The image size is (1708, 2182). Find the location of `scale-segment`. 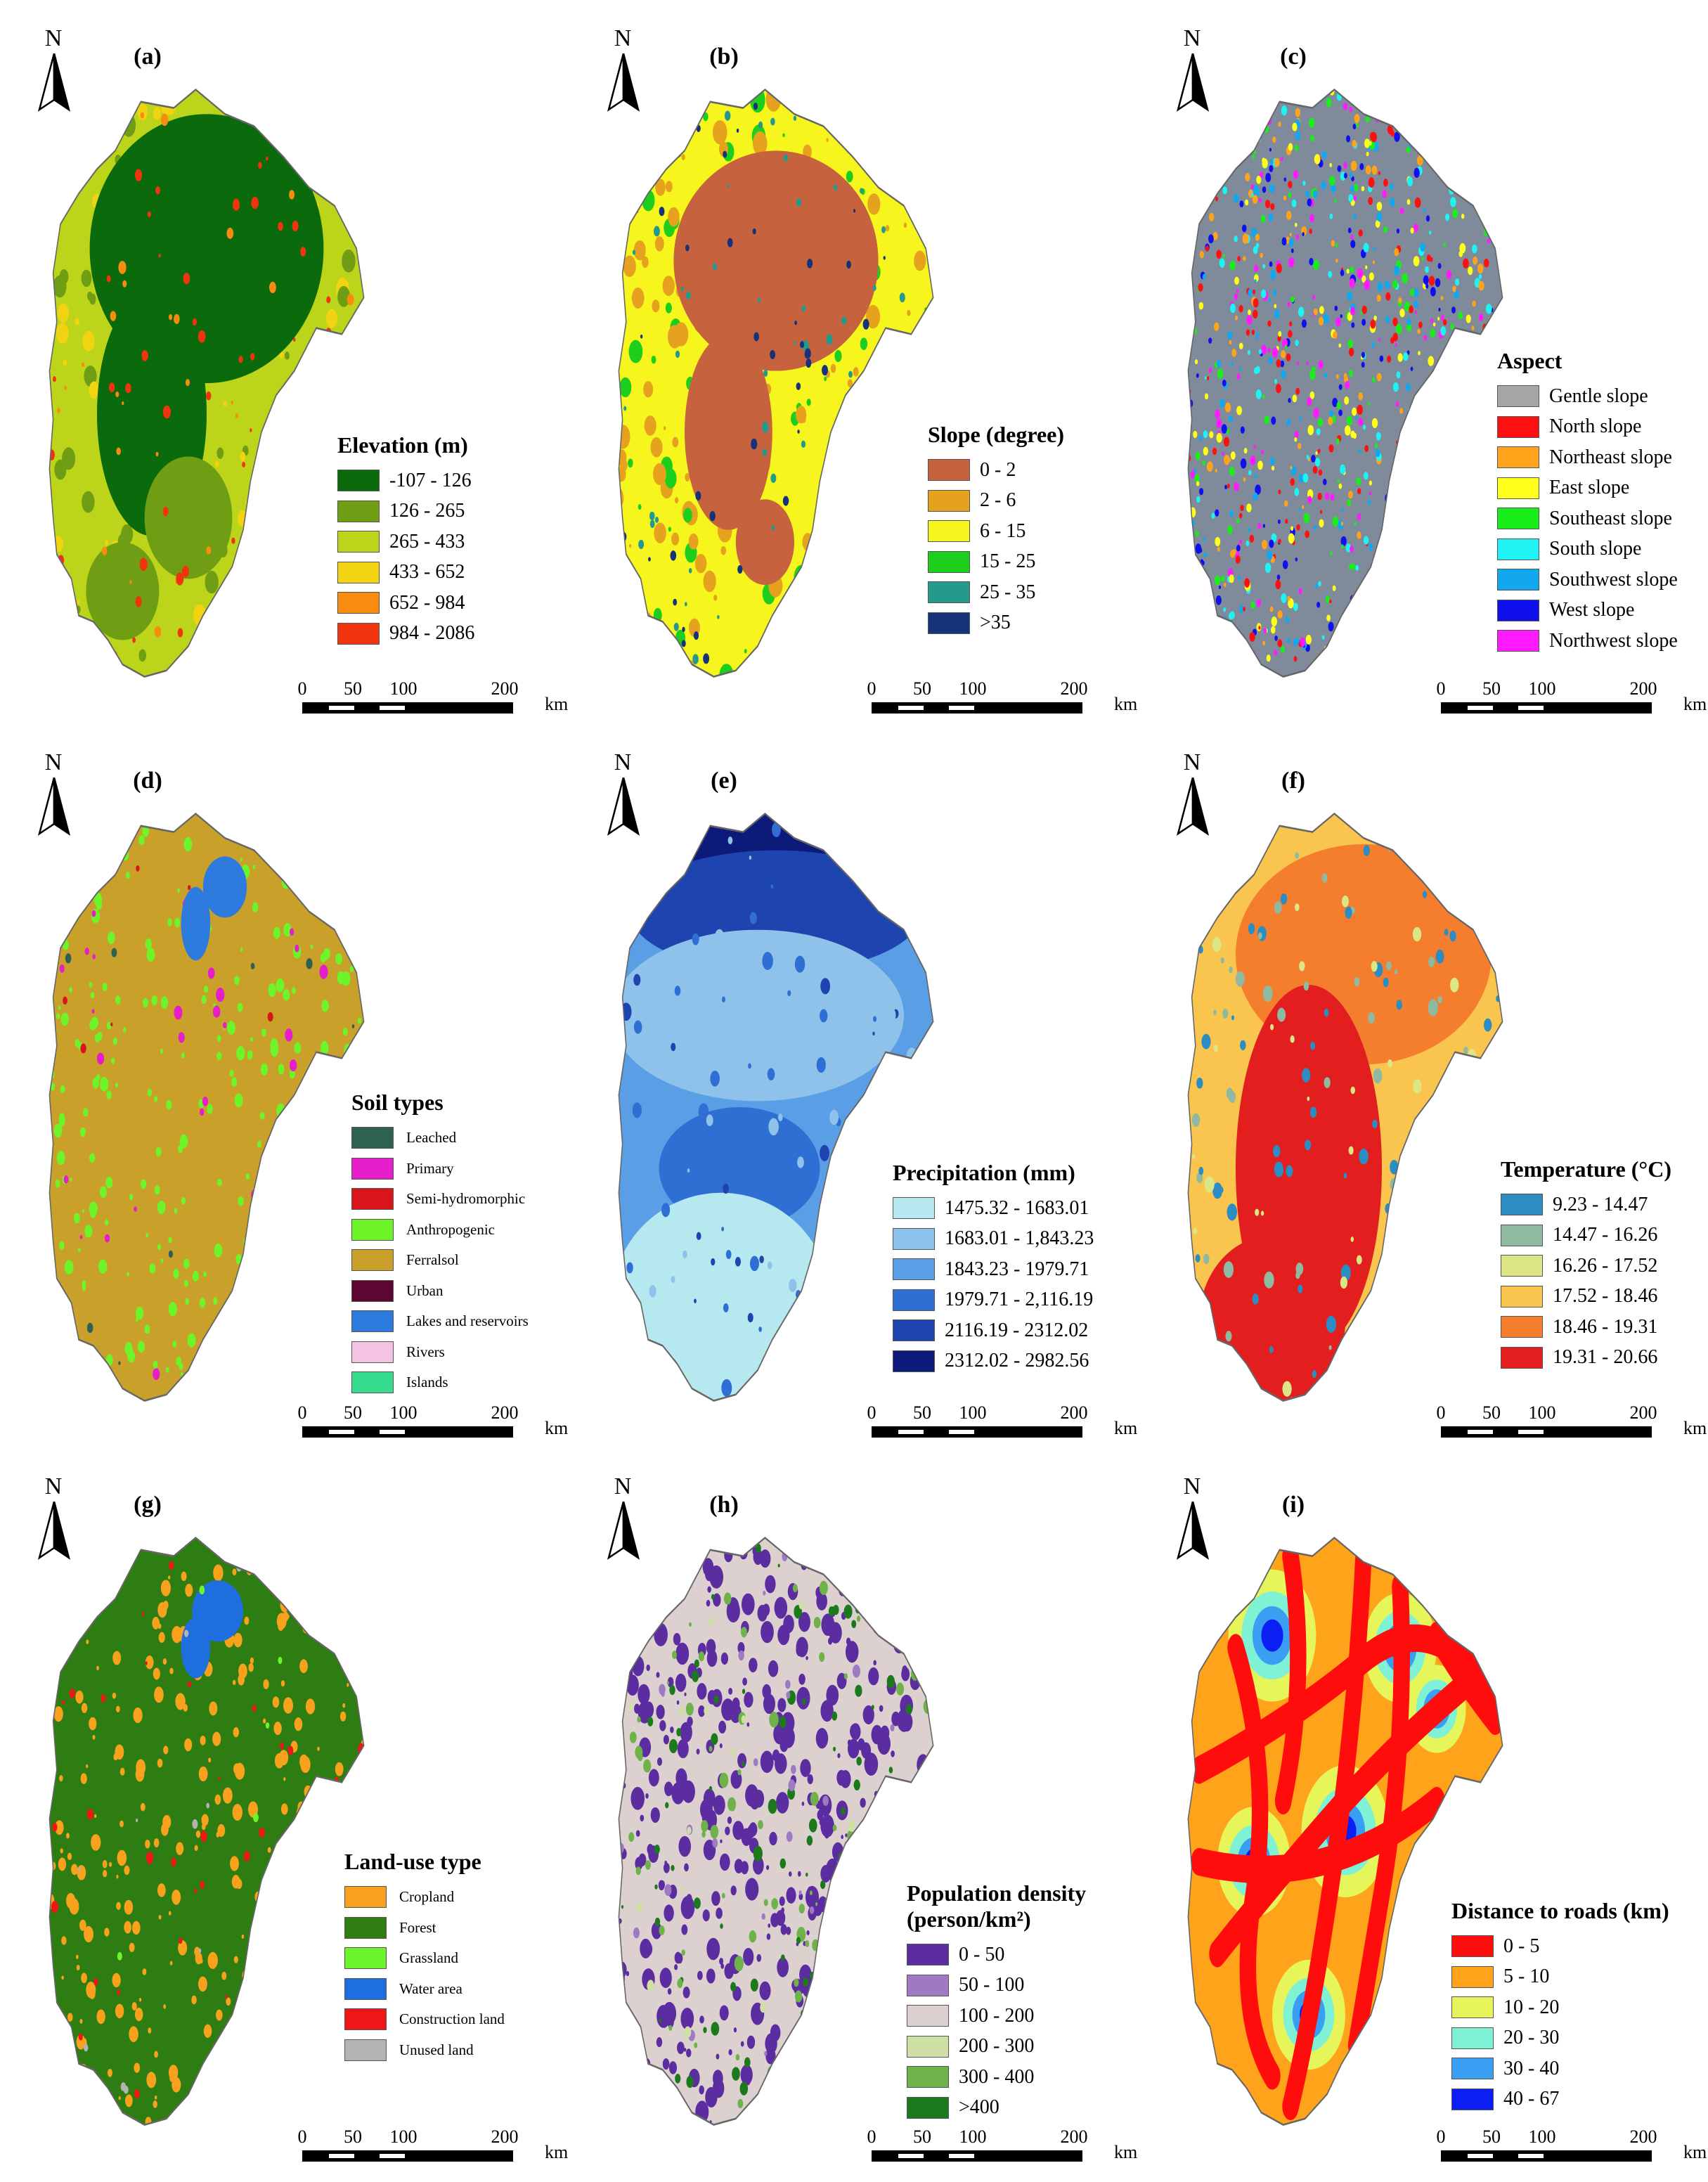

scale-segment is located at coordinates (911, 708).